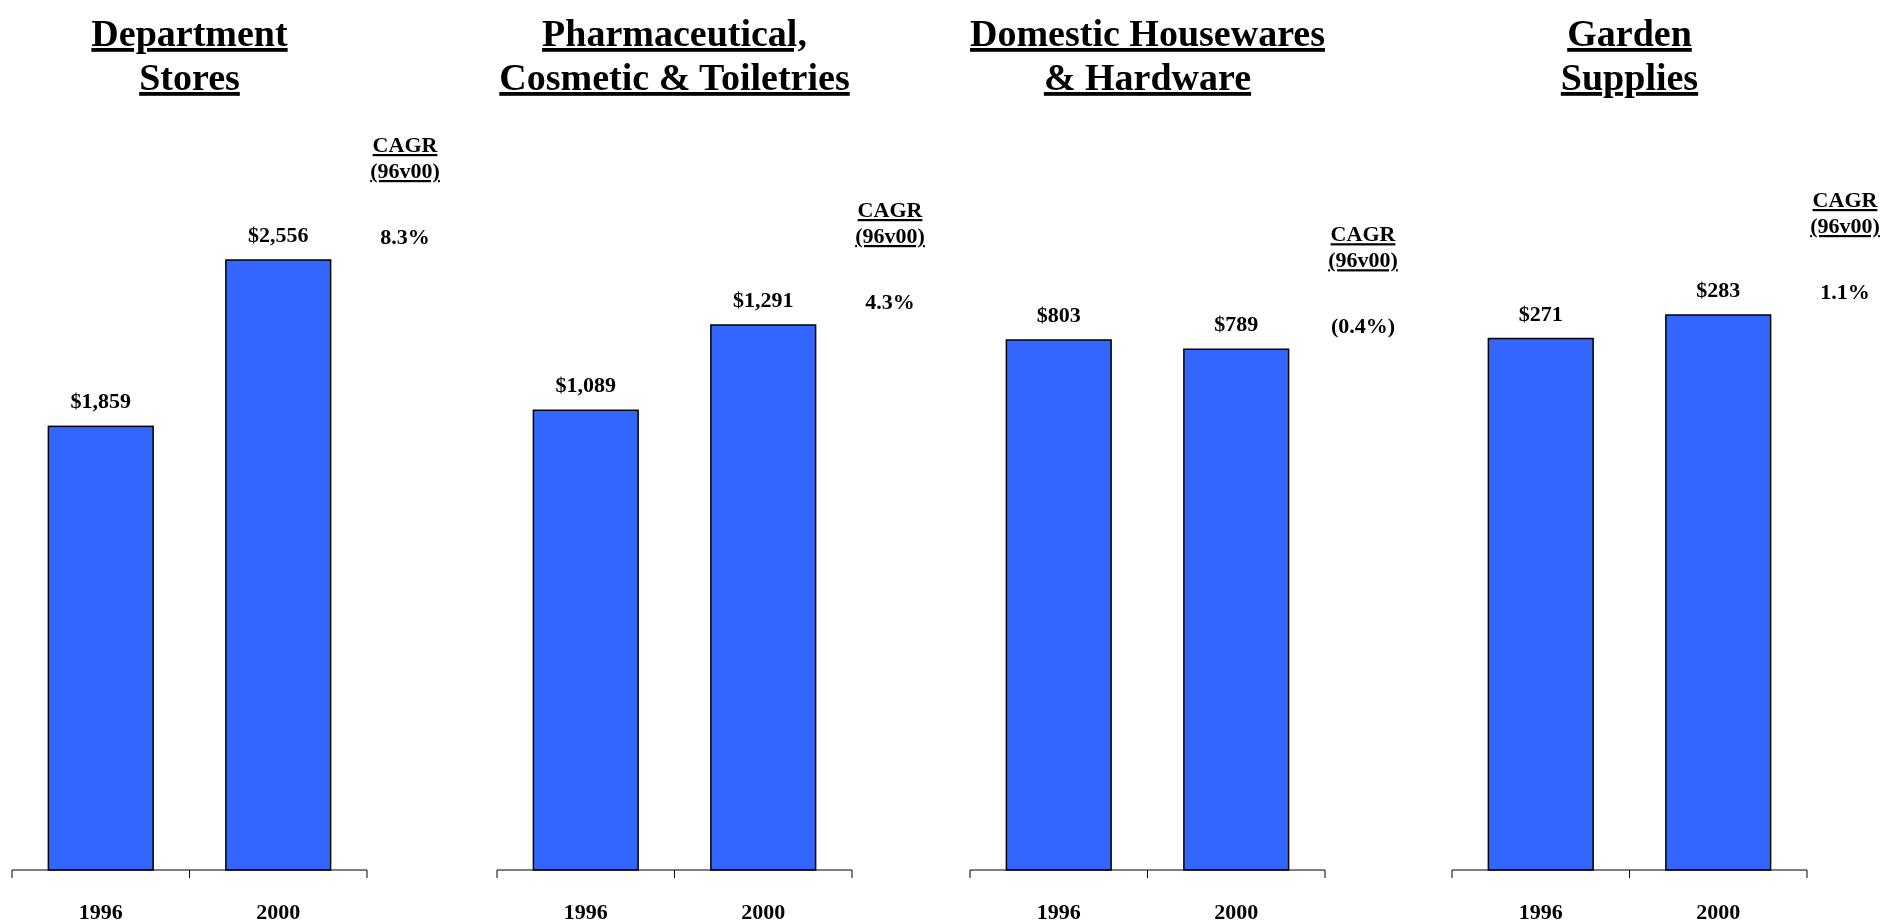 The width and height of the screenshot is (1899, 923). I want to click on data-label: $803, so click(1058, 314).